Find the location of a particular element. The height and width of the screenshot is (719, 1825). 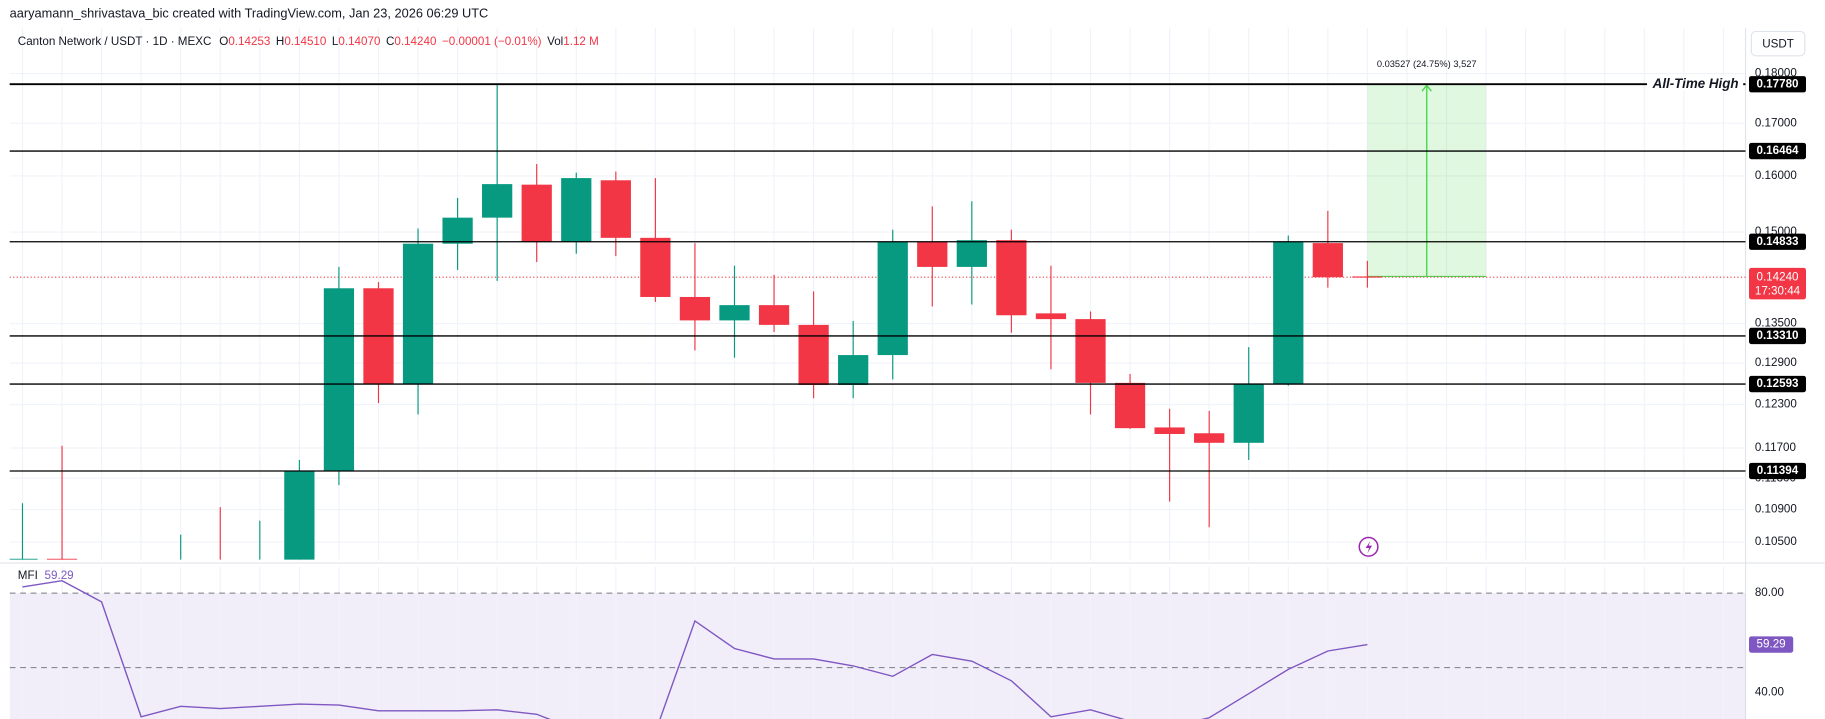

legend-value: 0.14510 is located at coordinates (305, 41).